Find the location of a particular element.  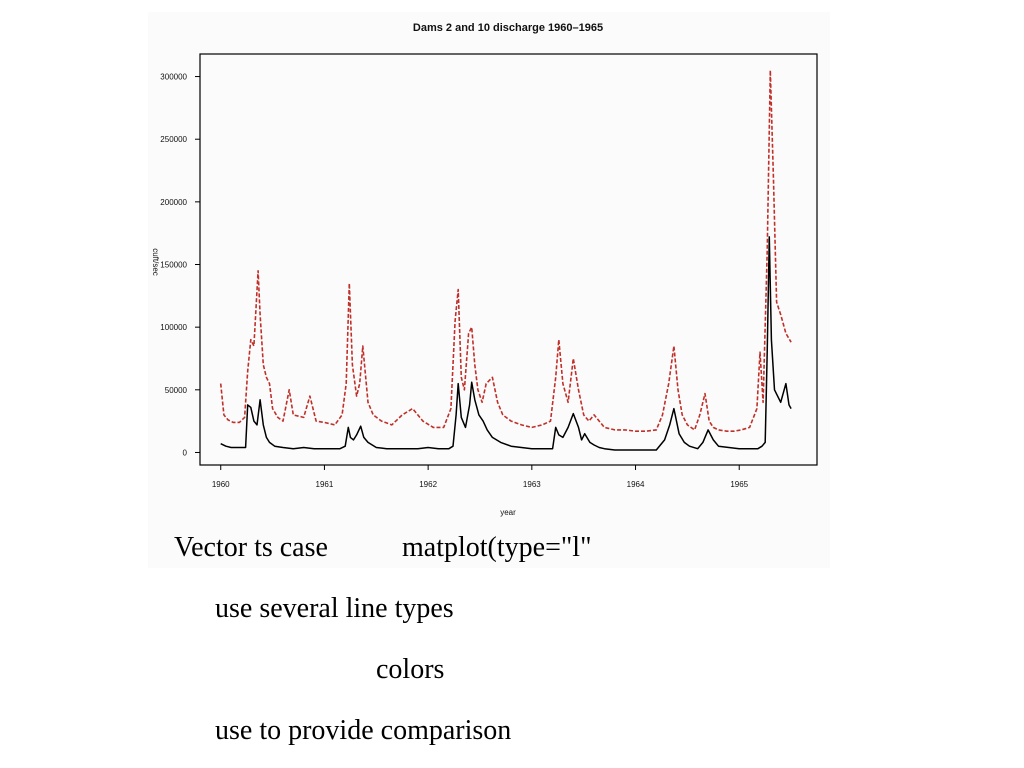

y-tick-label: 150000 is located at coordinates (173, 265).